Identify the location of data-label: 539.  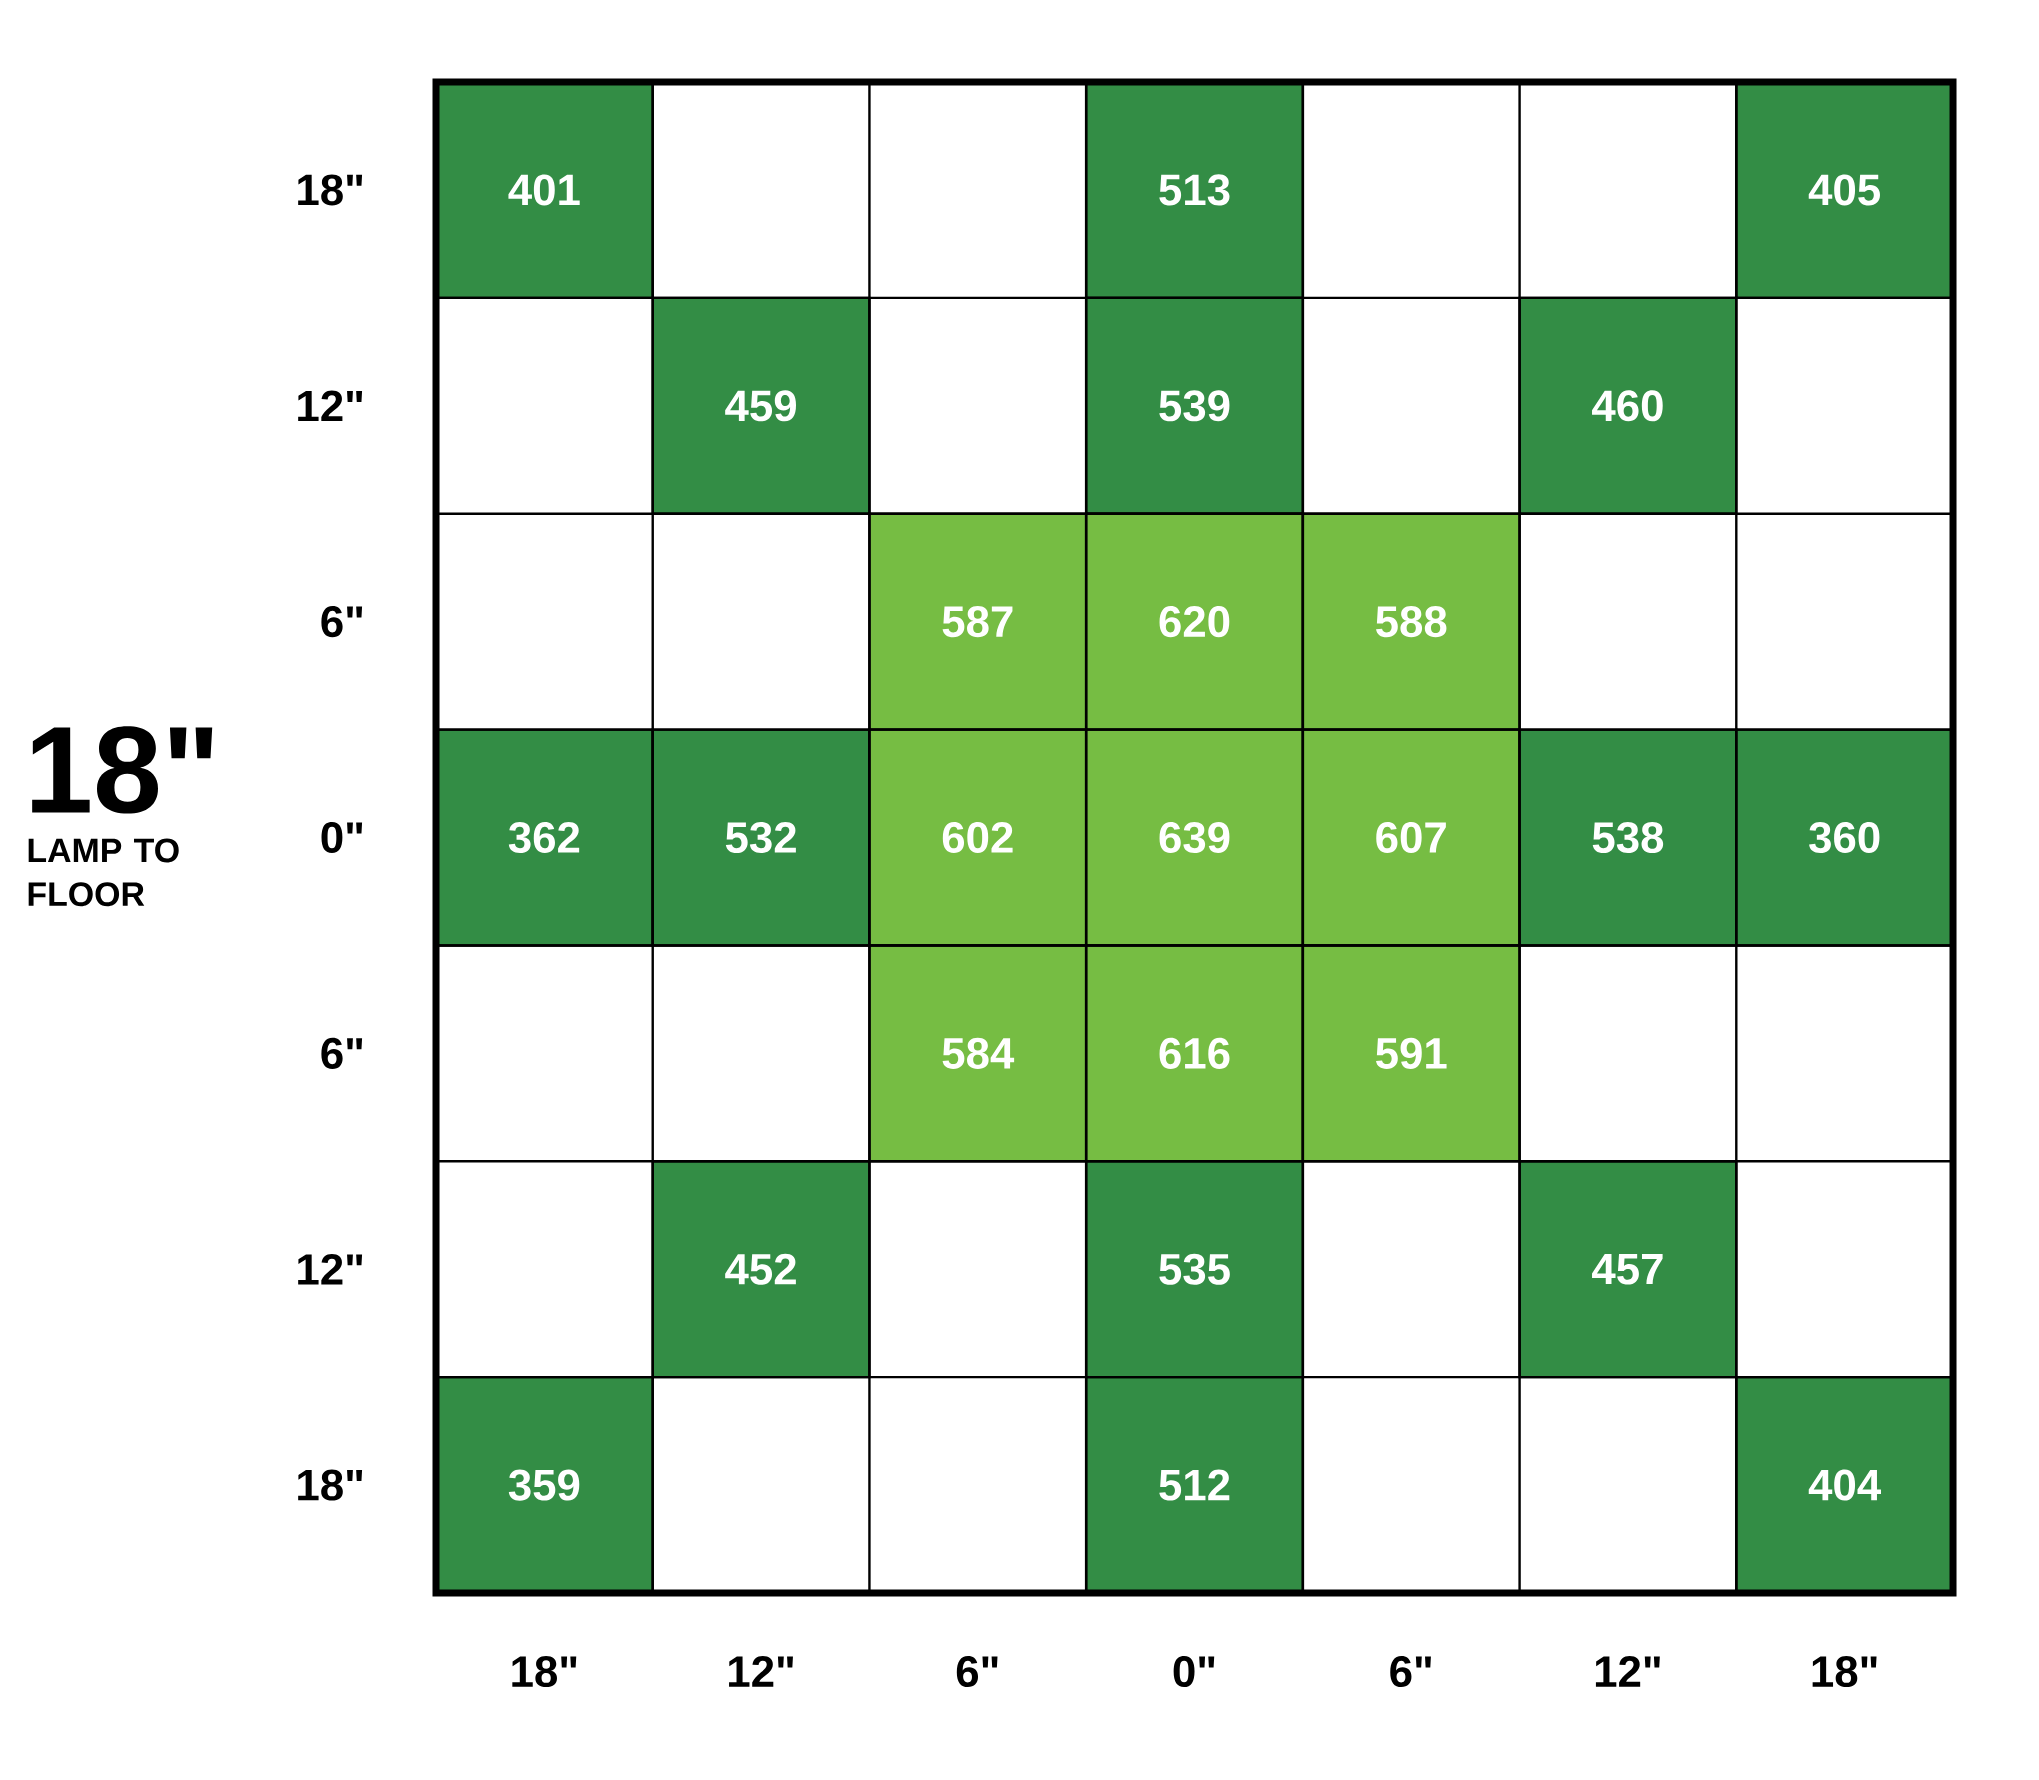
(1194, 406).